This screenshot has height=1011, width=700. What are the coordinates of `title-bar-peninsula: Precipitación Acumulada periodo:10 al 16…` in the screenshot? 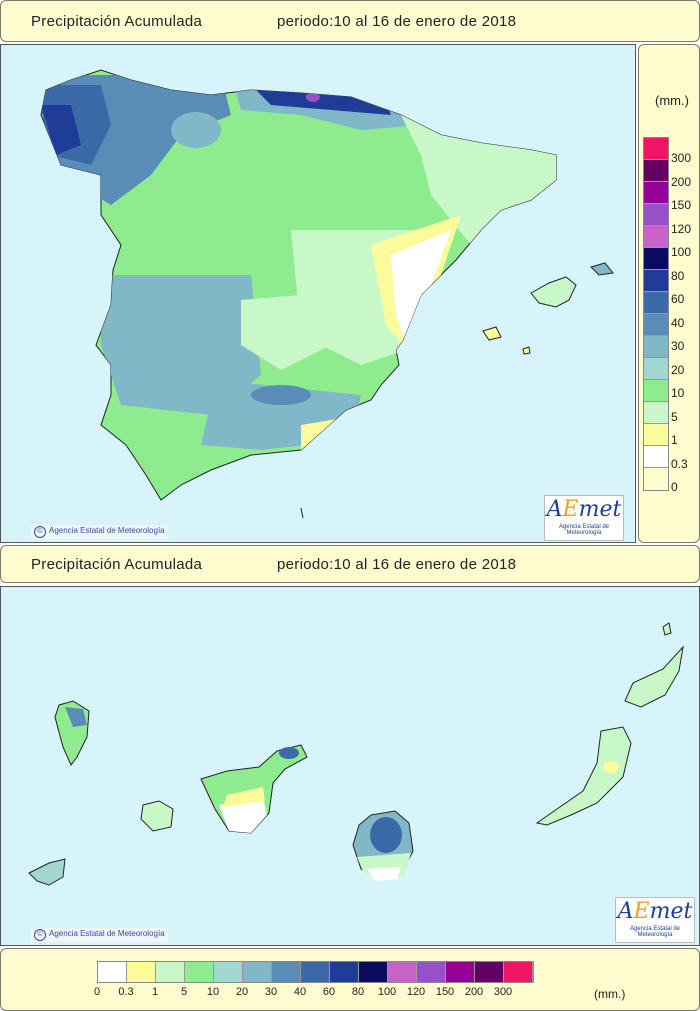 It's located at (350, 21).